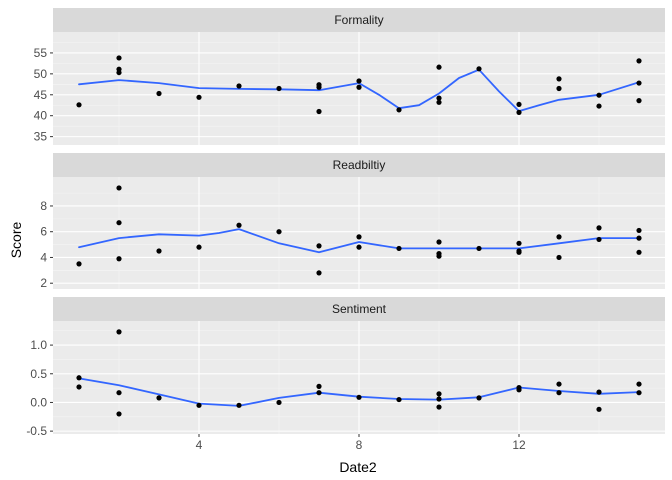  Describe the element at coordinates (38, 345) in the screenshot. I see `y-tick-label: 1.0` at that location.